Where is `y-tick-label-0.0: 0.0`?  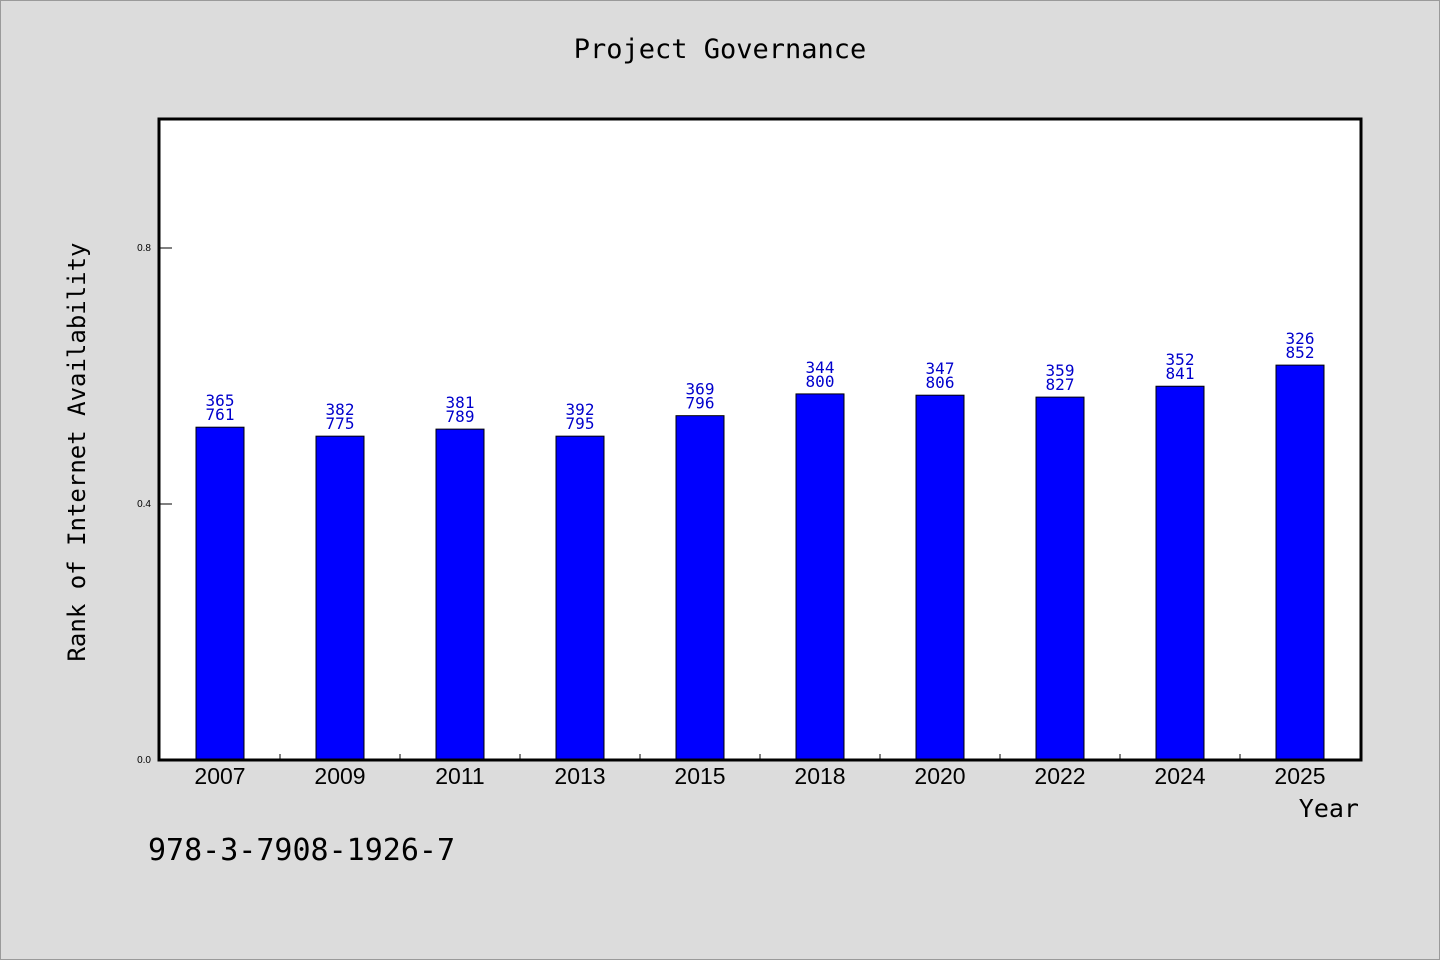
y-tick-label-0.0: 0.0 is located at coordinates (144, 760).